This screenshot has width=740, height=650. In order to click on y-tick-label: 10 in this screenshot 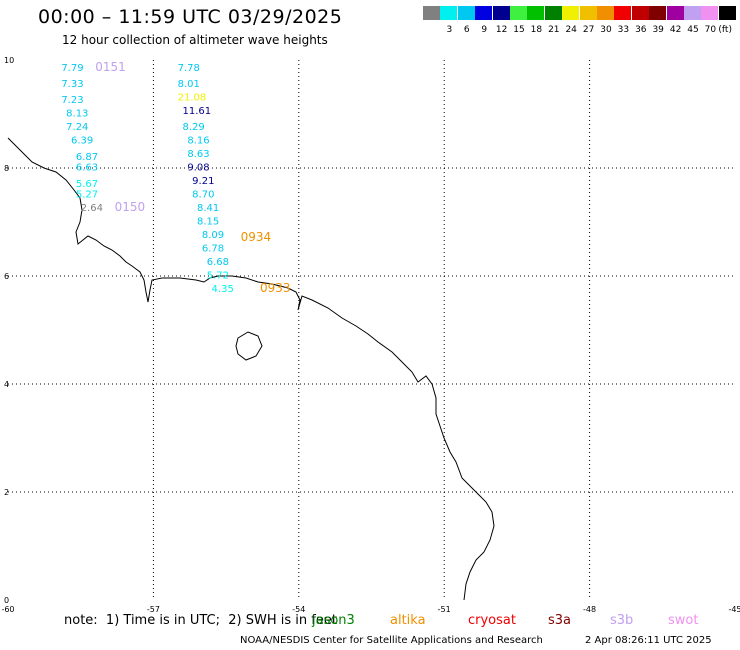, I will do `click(9, 60)`.